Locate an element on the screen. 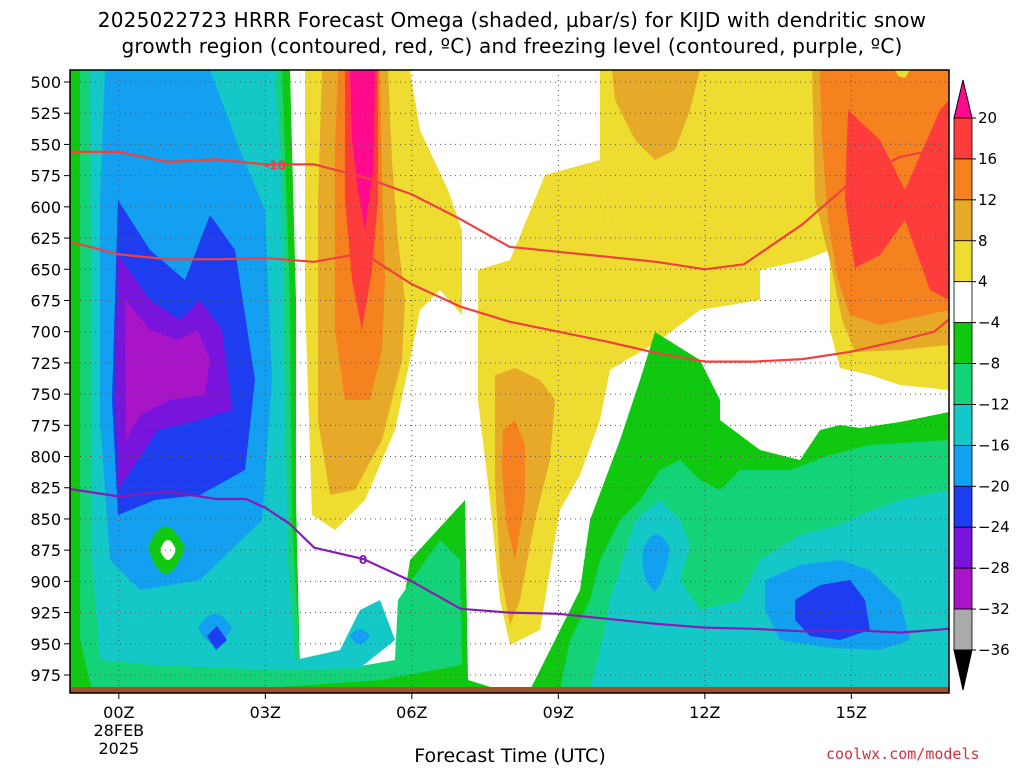 The width and height of the screenshot is (1024, 768). y-tick-label: 575 is located at coordinates (45, 176).